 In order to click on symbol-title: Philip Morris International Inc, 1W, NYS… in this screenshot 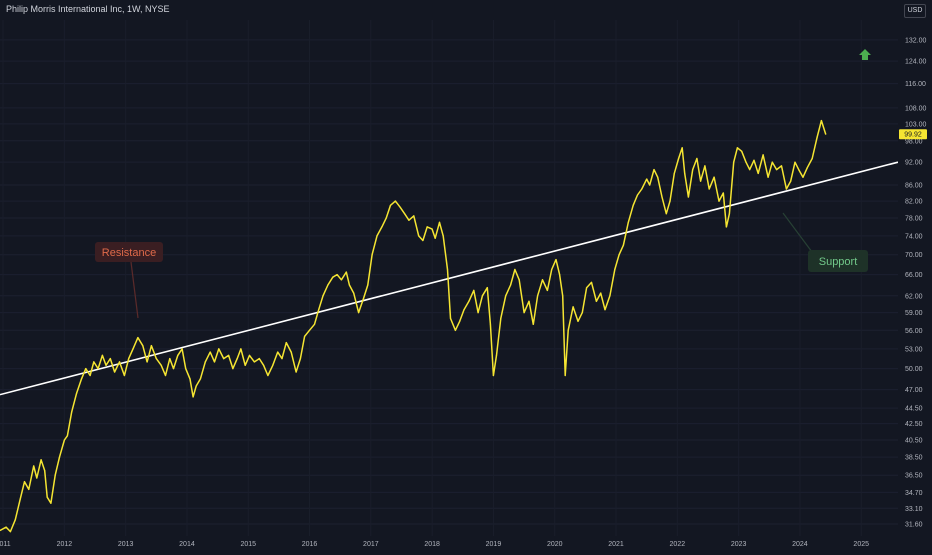, I will do `click(88, 9)`.